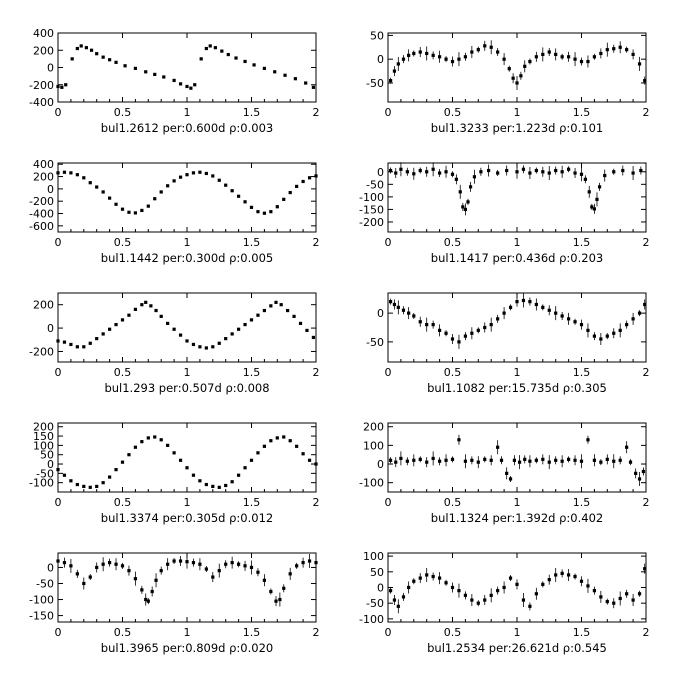 The height and width of the screenshot is (677, 677). What do you see at coordinates (41, 85) in the screenshot?
I see `y-tick-label: -200` at bounding box center [41, 85].